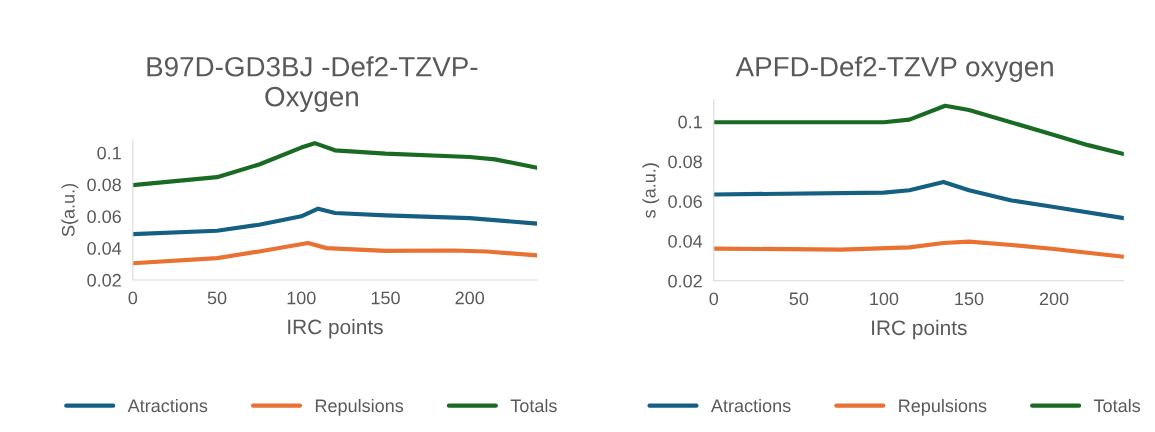 This screenshot has width=1155, height=432. I want to click on chart-title: B97D-GD3BJ -Def2-TZVP- Oxygen, so click(312, 84).